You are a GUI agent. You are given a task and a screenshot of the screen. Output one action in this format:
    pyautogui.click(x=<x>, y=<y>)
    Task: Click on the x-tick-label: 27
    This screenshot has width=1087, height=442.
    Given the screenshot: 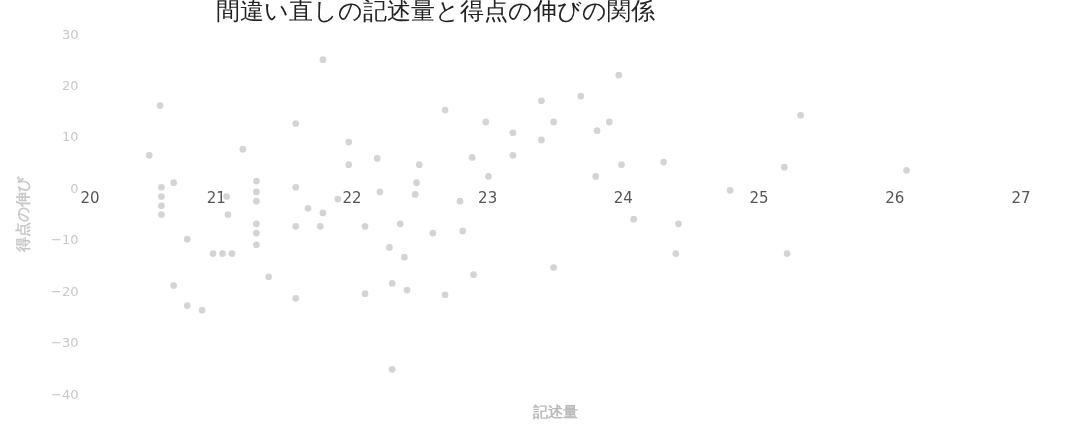 What is the action you would take?
    pyautogui.click(x=1021, y=197)
    